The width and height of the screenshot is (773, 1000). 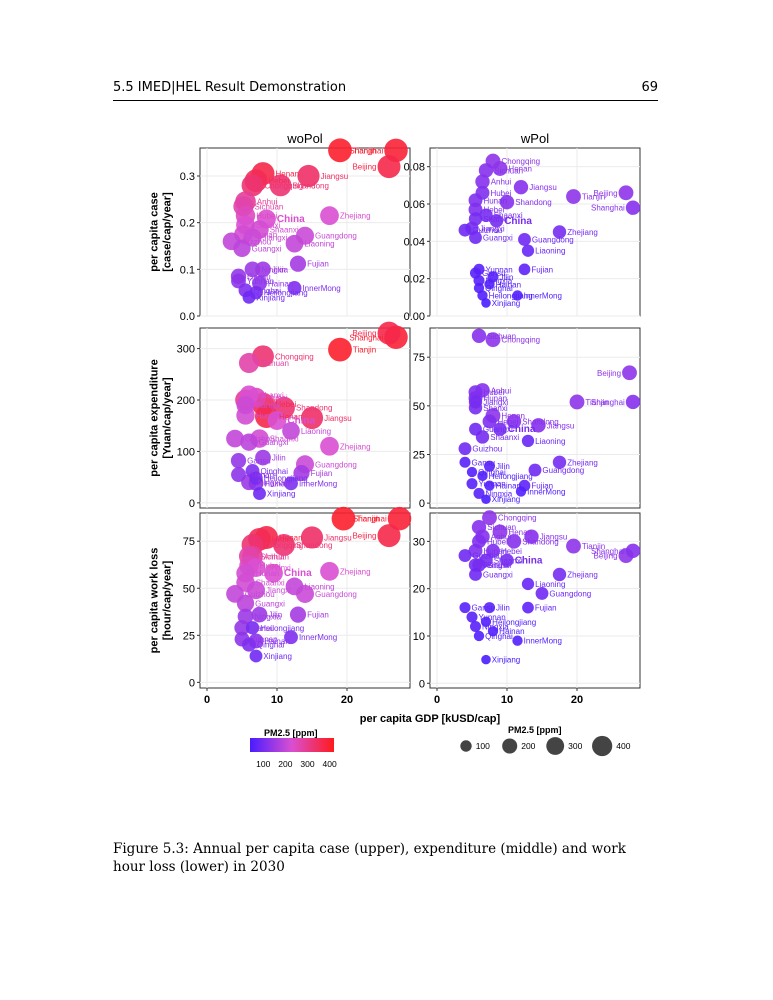 What do you see at coordinates (207, 700) in the screenshot?
I see `x-tick-label: 0` at bounding box center [207, 700].